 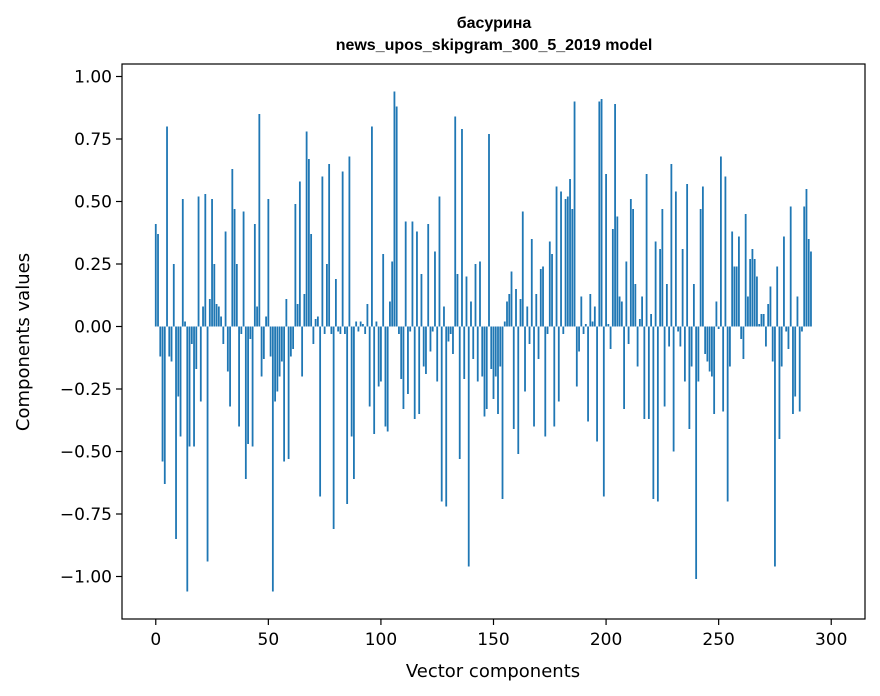 What do you see at coordinates (23, 342) in the screenshot?
I see `y-axis-label: Components values` at bounding box center [23, 342].